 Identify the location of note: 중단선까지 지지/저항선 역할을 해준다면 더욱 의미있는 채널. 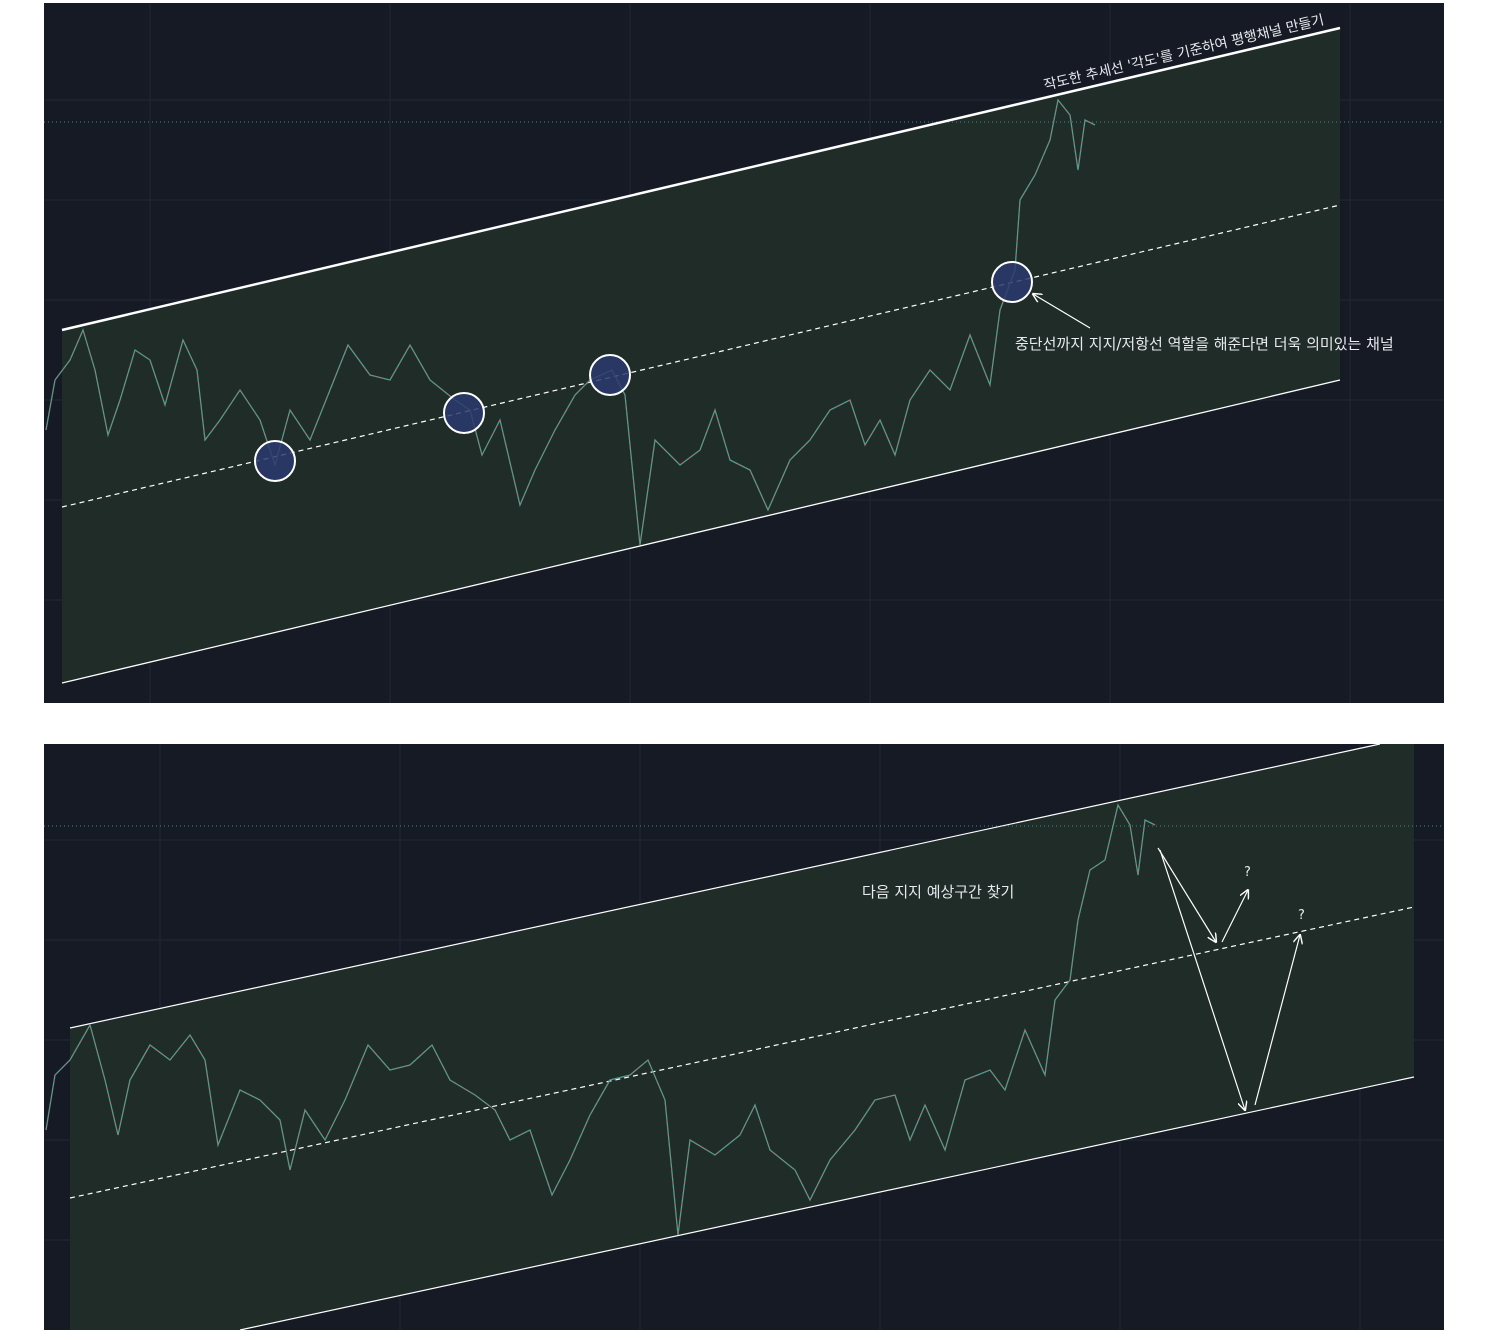
(1204, 344).